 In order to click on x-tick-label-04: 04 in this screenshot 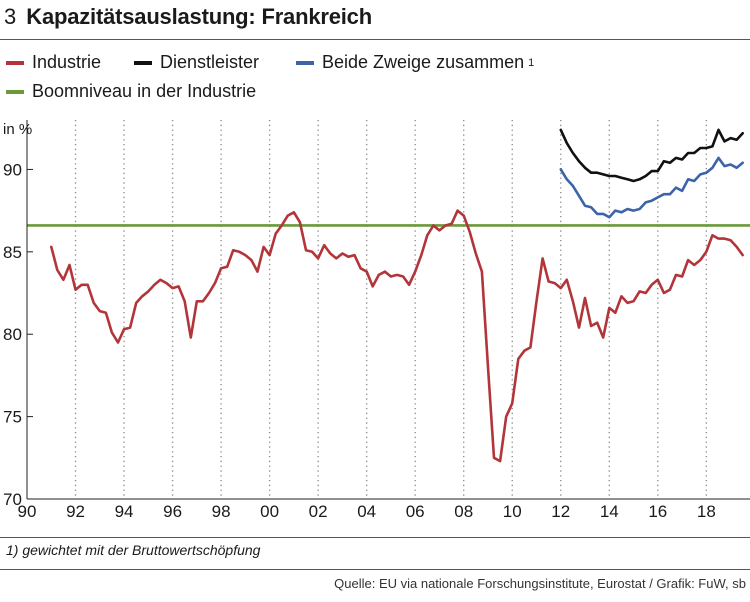, I will do `click(366, 511)`.